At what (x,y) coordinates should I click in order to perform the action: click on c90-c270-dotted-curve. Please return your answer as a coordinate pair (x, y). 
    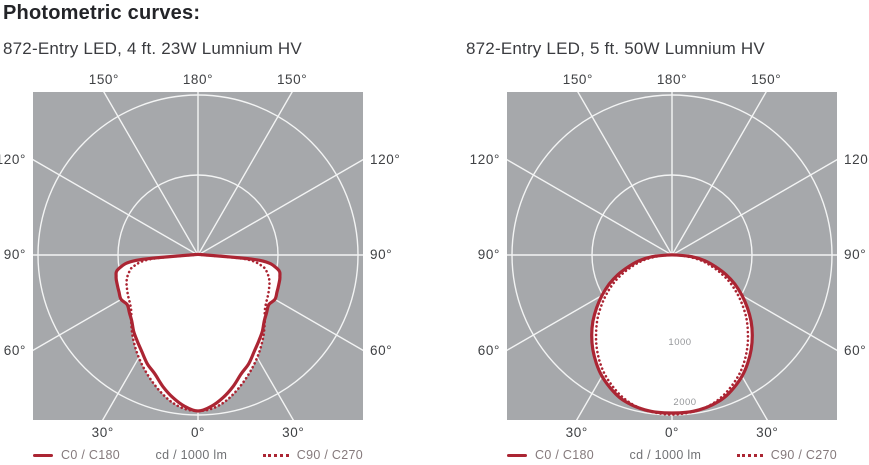
    Looking at the image, I should click on (198, 333).